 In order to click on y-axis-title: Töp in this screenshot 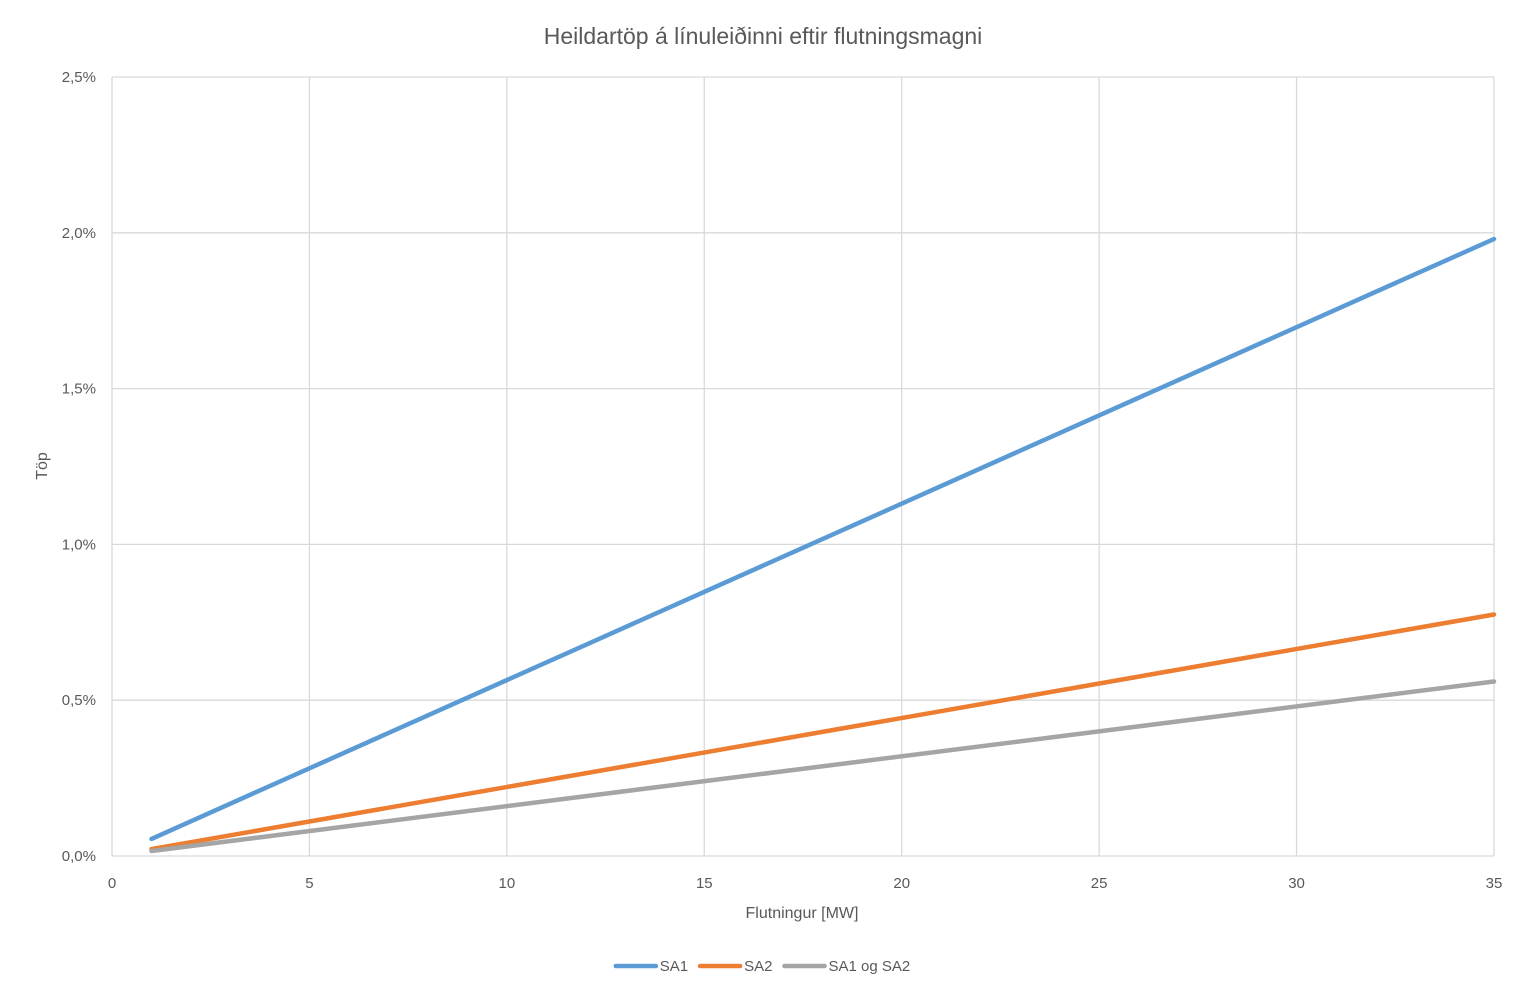, I will do `click(42, 466)`.